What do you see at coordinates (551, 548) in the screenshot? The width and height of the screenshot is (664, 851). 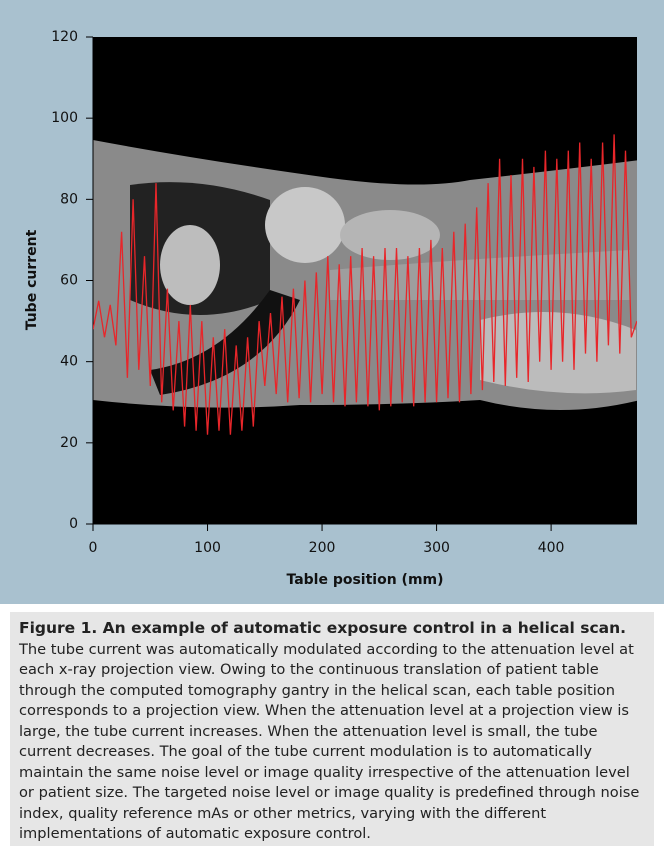 I see `x-tick-label: 400` at bounding box center [551, 548].